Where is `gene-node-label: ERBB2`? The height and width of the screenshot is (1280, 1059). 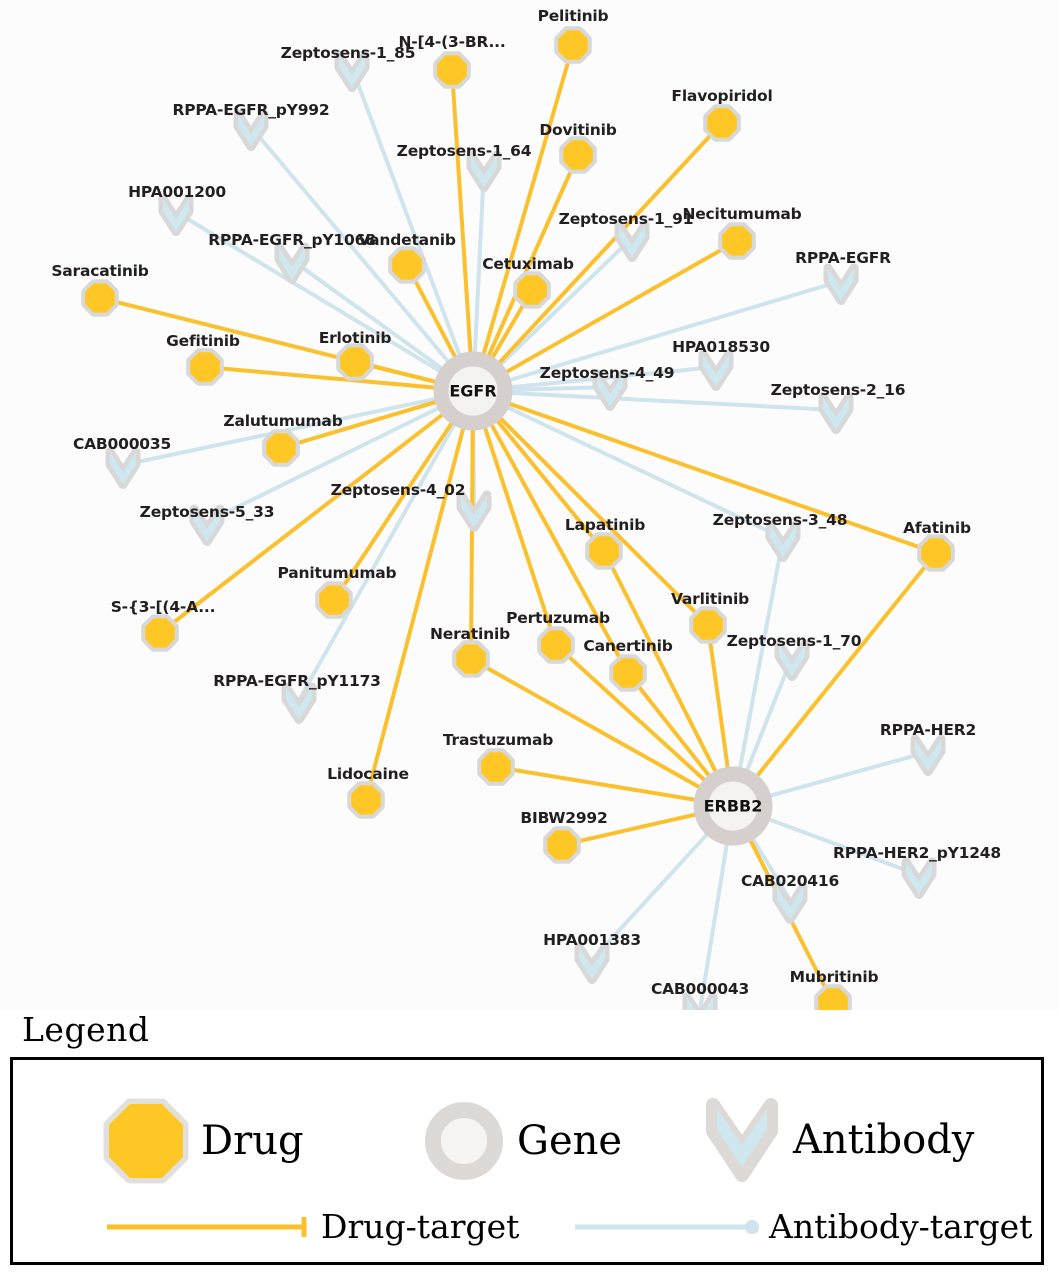 gene-node-label: ERBB2 is located at coordinates (733, 806).